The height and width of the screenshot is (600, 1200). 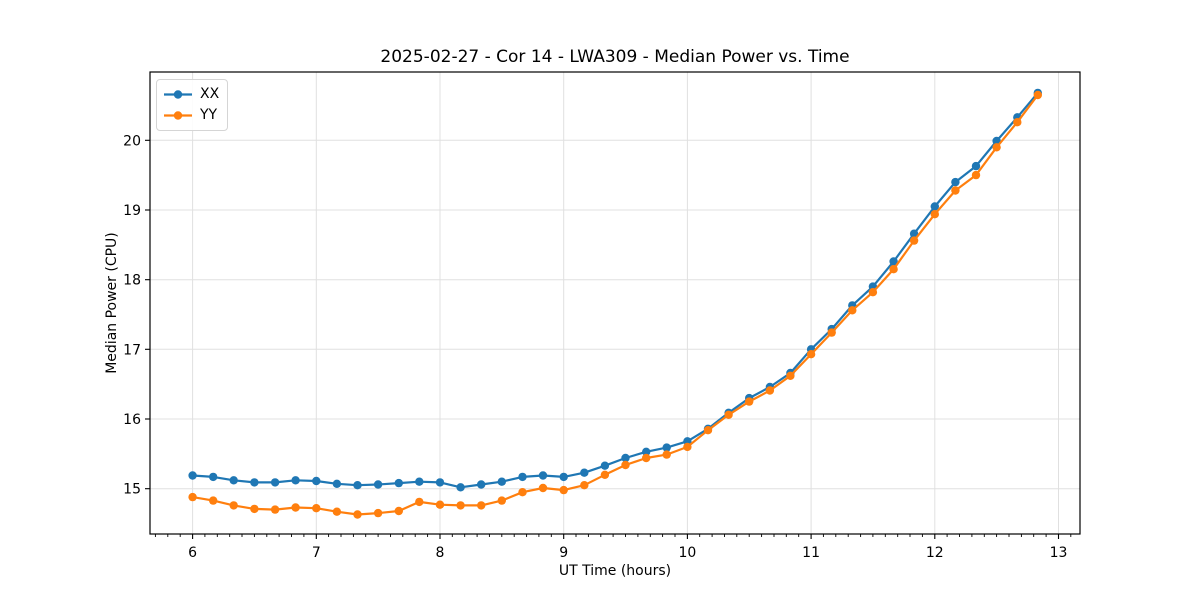 What do you see at coordinates (209, 115) in the screenshot?
I see `legend-label-yy: YY` at bounding box center [209, 115].